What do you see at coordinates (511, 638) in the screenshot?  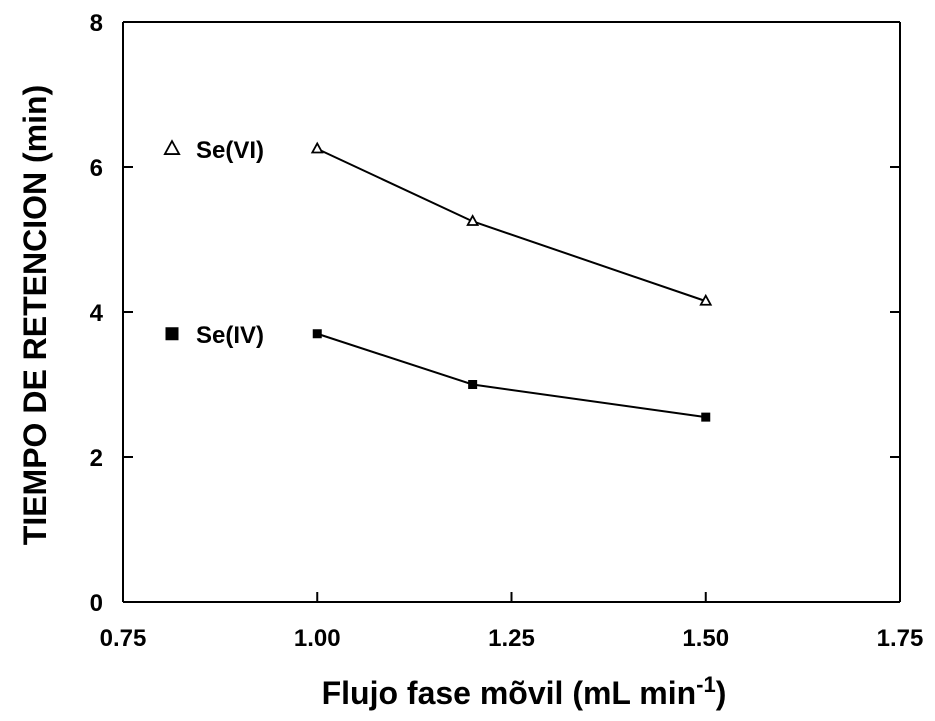 I see `x-tick-label: 1.25` at bounding box center [511, 638].